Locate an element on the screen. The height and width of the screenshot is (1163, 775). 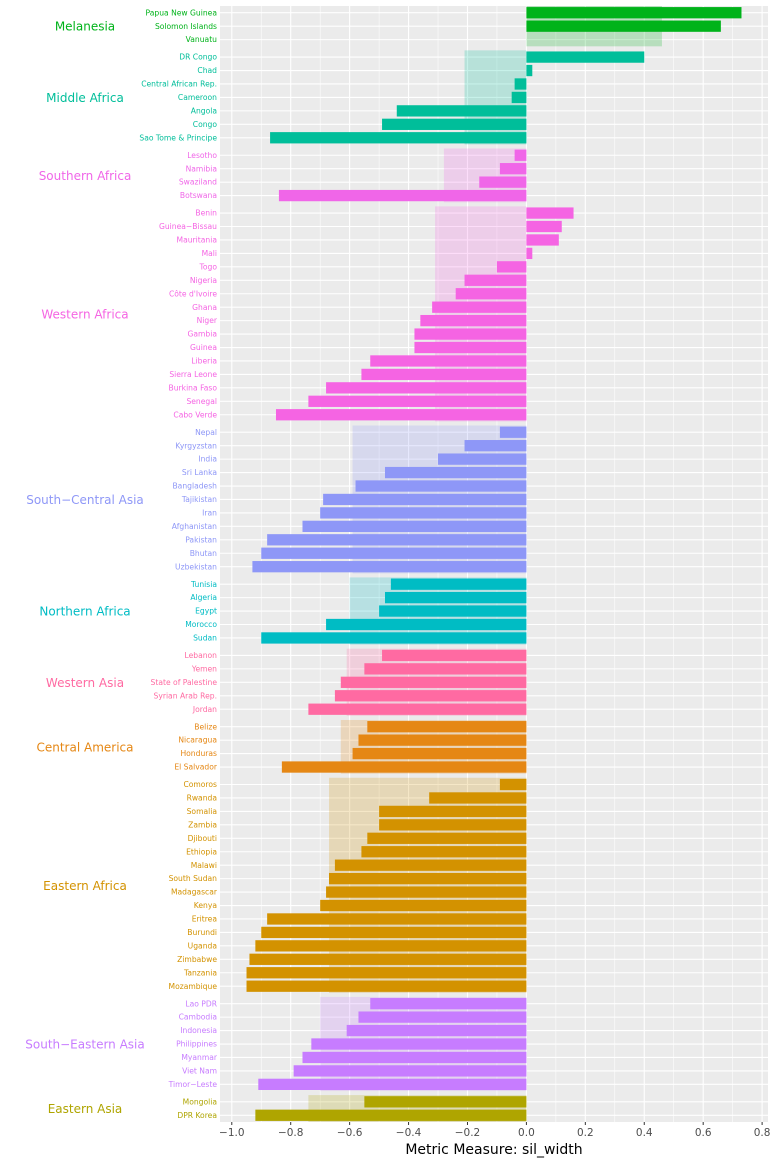
x-tick-label: 0.6 is located at coordinates (703, 1133).